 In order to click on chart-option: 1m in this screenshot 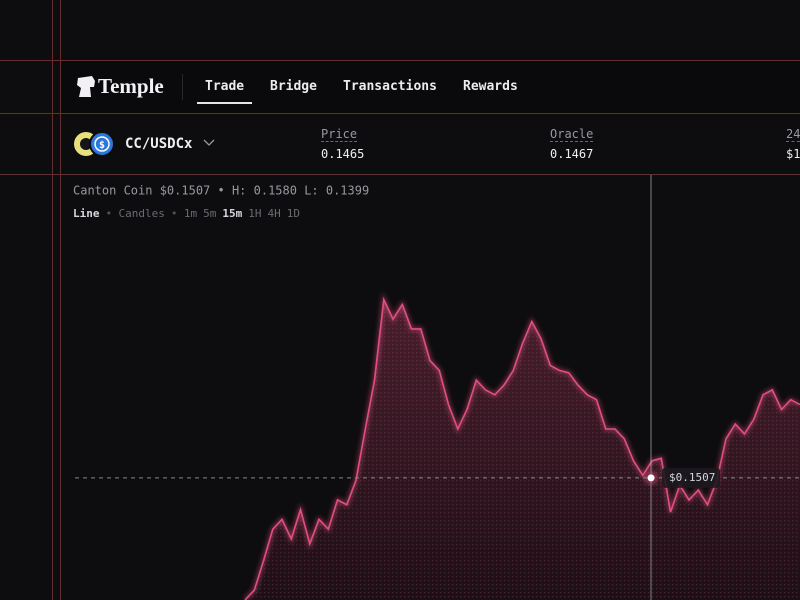, I will do `click(191, 213)`.